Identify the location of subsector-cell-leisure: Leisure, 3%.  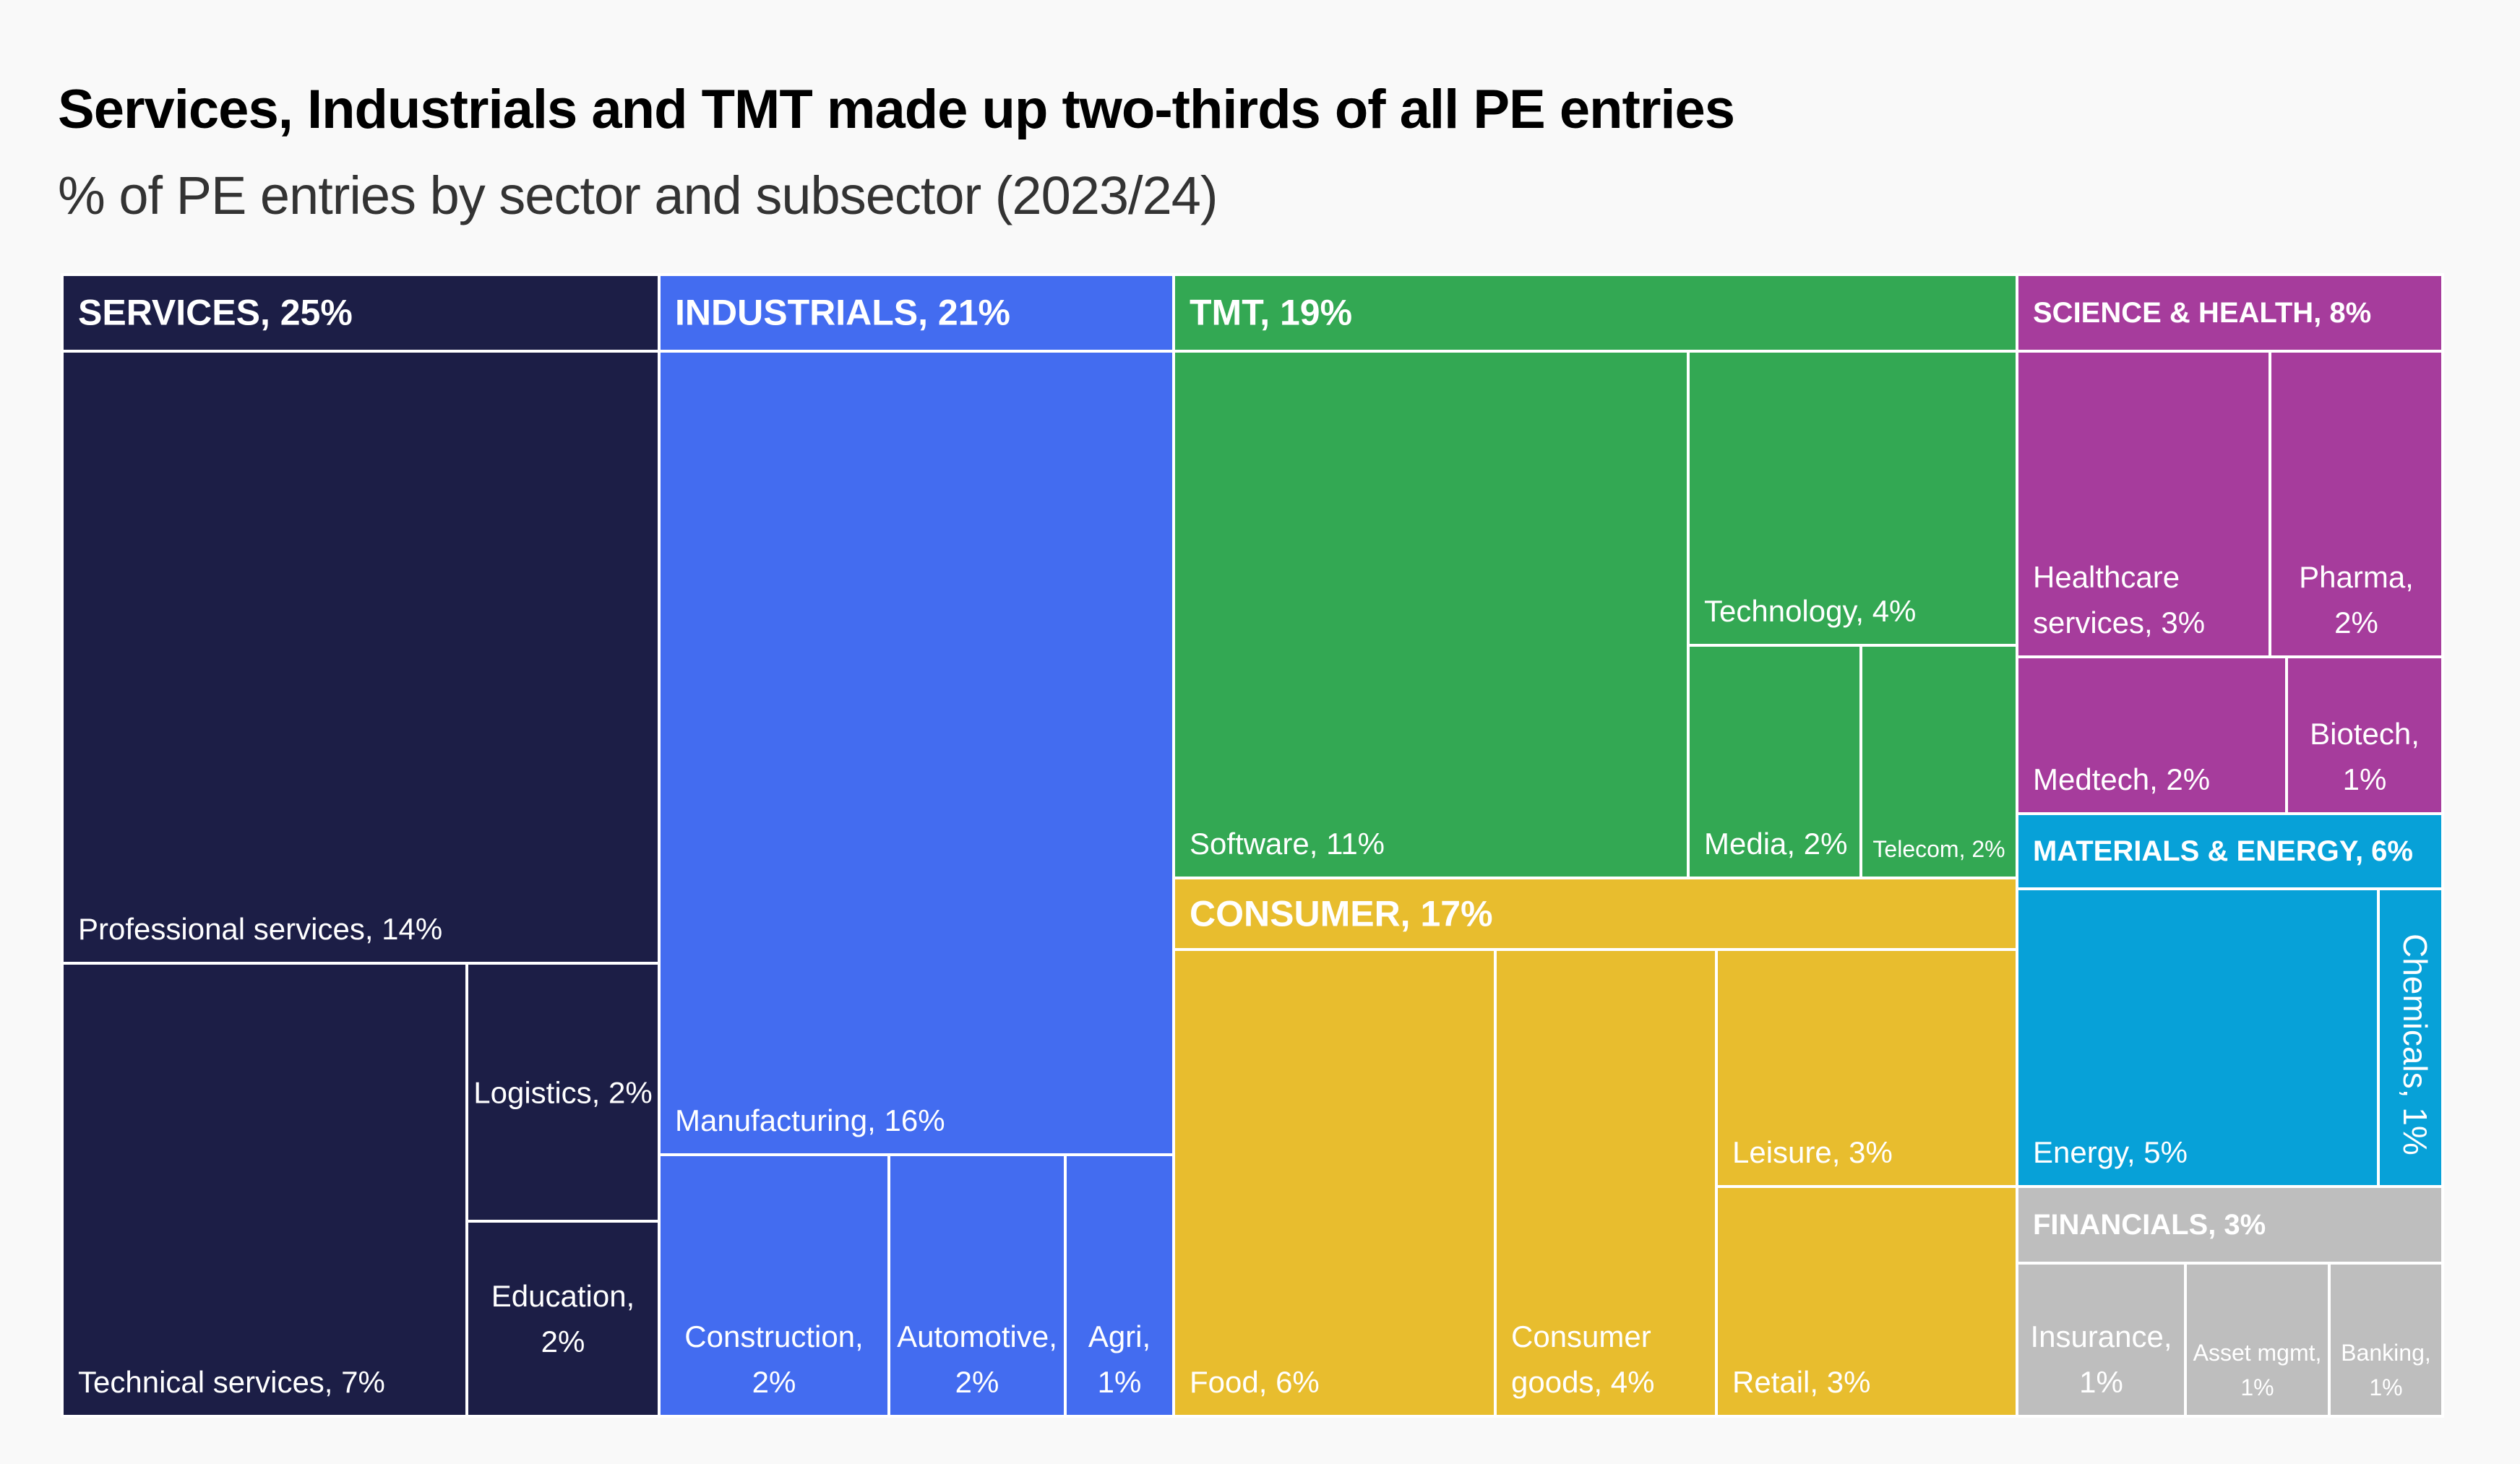
(1866, 1068).